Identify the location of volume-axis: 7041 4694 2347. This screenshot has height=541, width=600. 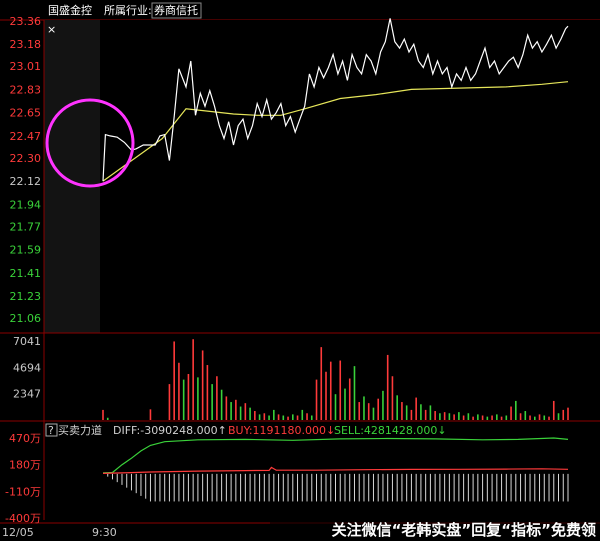
(27, 368).